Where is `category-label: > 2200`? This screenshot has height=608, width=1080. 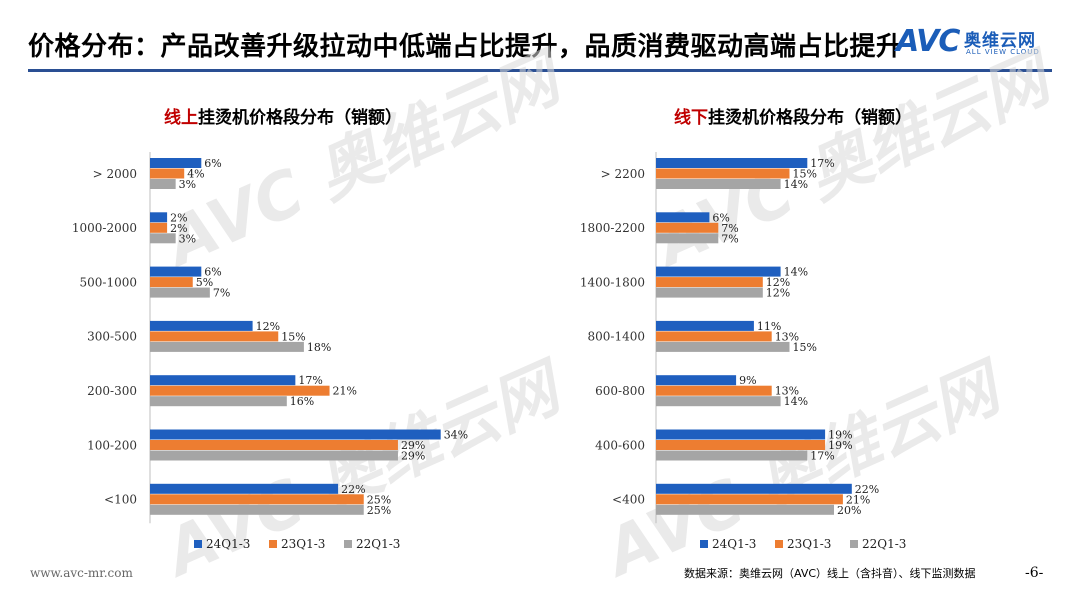 category-label: > 2200 is located at coordinates (623, 174).